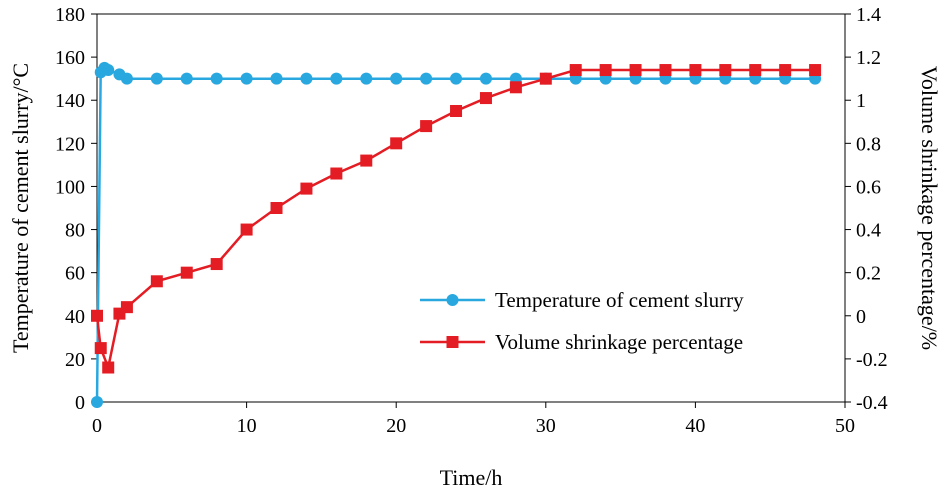 This screenshot has width=950, height=491. I want to click on y-tick-label: 80, so click(75, 231).